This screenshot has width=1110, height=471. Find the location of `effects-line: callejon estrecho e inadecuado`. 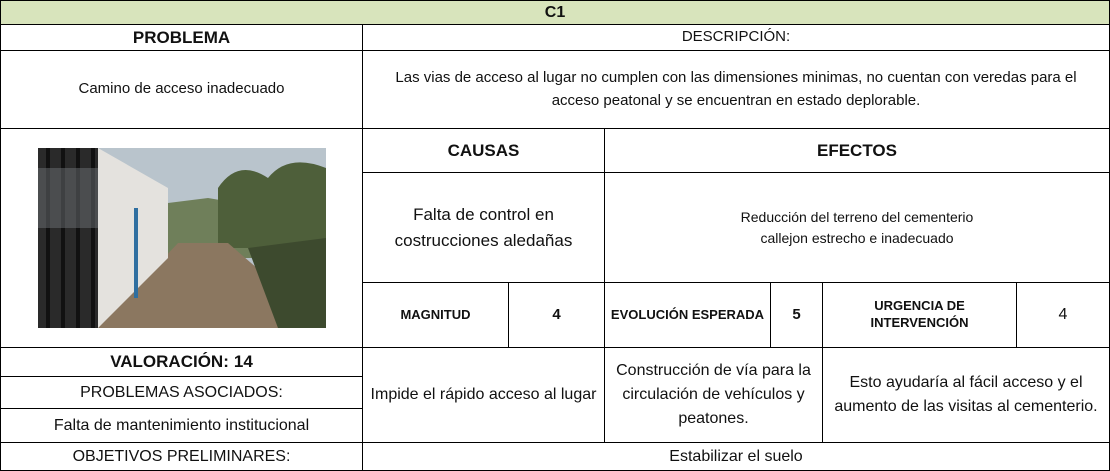

effects-line: callejon estrecho e inadecuado is located at coordinates (857, 237).